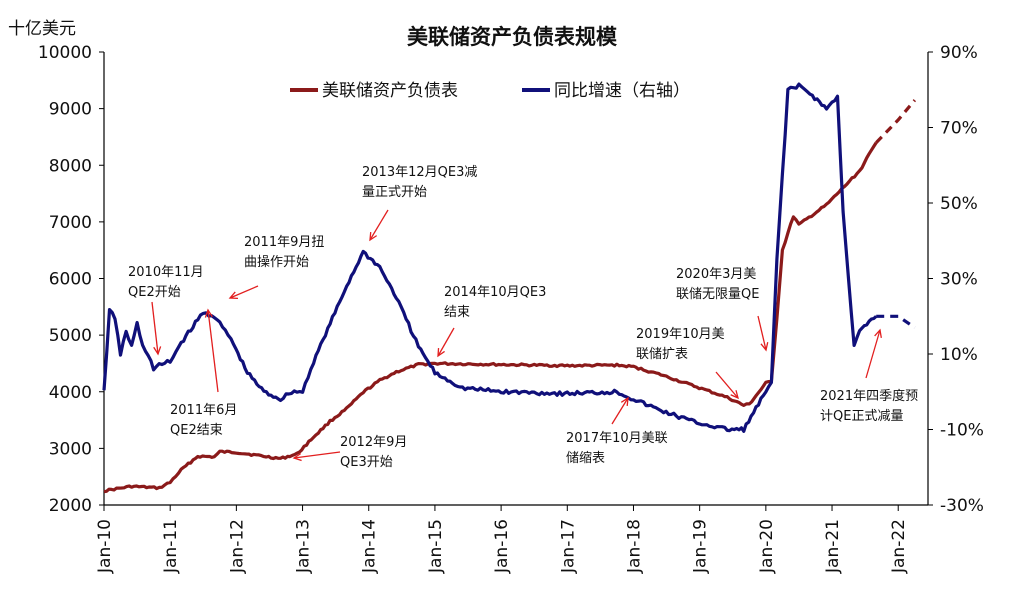 The height and width of the screenshot is (613, 1024). I want to click on right-axis-tick-label: 10%, so click(959, 355).